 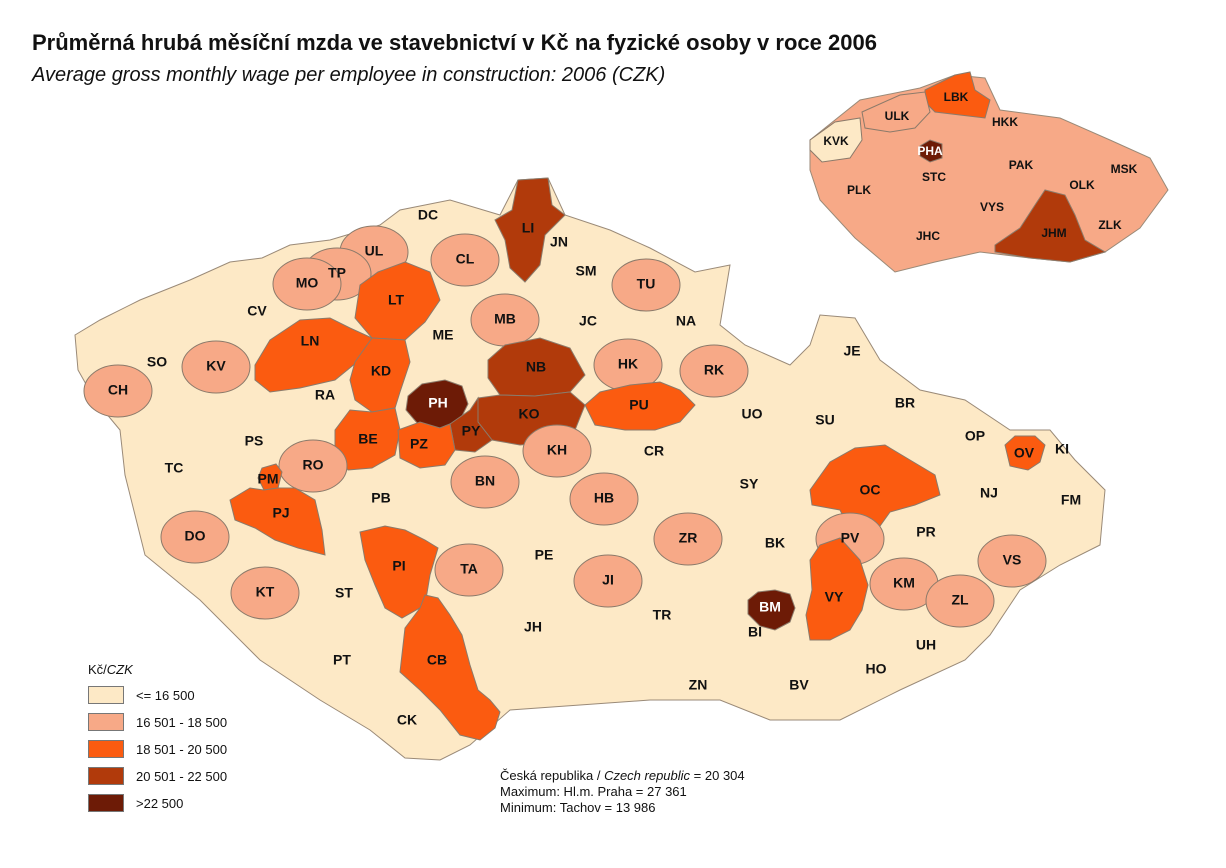 What do you see at coordinates (876, 669) in the screenshot?
I see `district-label-ho: HO` at bounding box center [876, 669].